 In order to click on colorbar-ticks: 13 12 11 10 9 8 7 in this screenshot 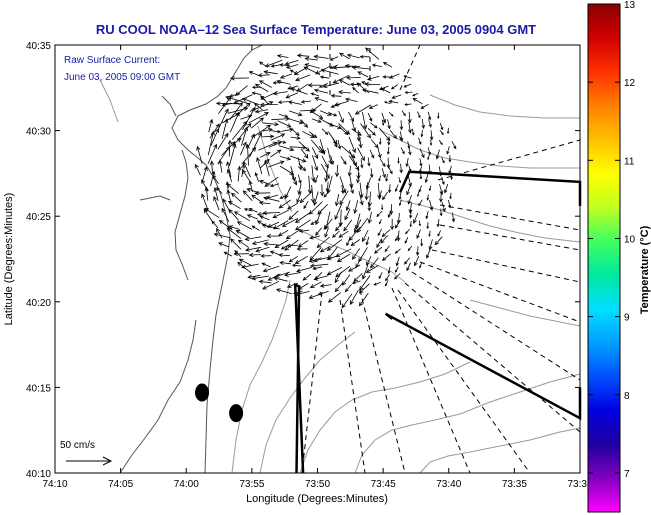, I will do `click(612, 240)`.